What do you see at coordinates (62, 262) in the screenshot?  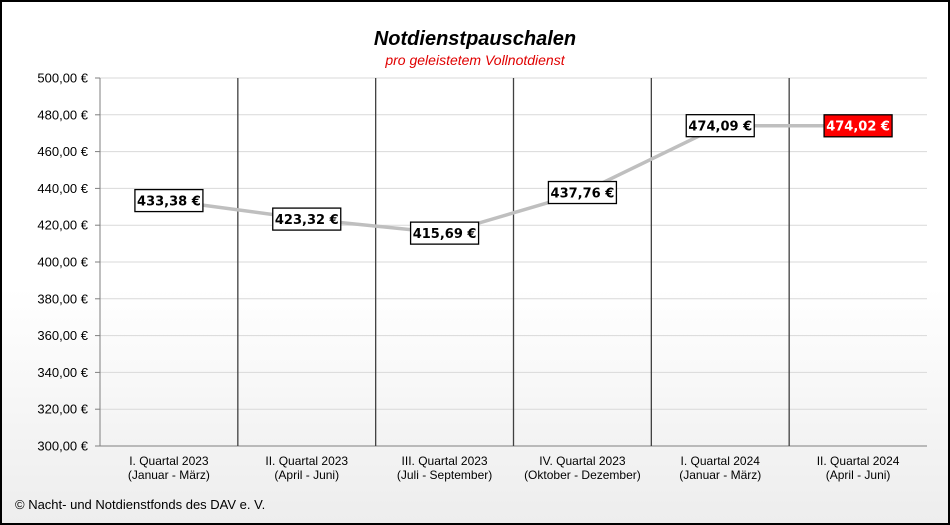 I see `y-tick-label: 400,00 €` at bounding box center [62, 262].